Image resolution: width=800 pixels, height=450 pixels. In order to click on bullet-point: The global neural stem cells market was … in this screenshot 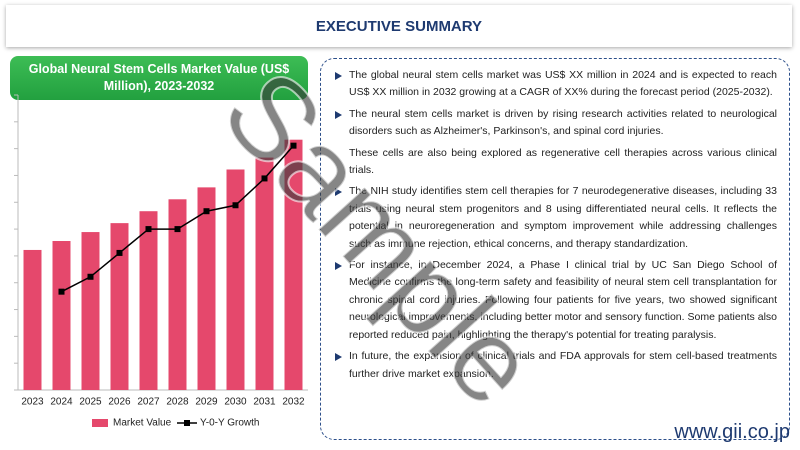, I will do `click(555, 84)`.